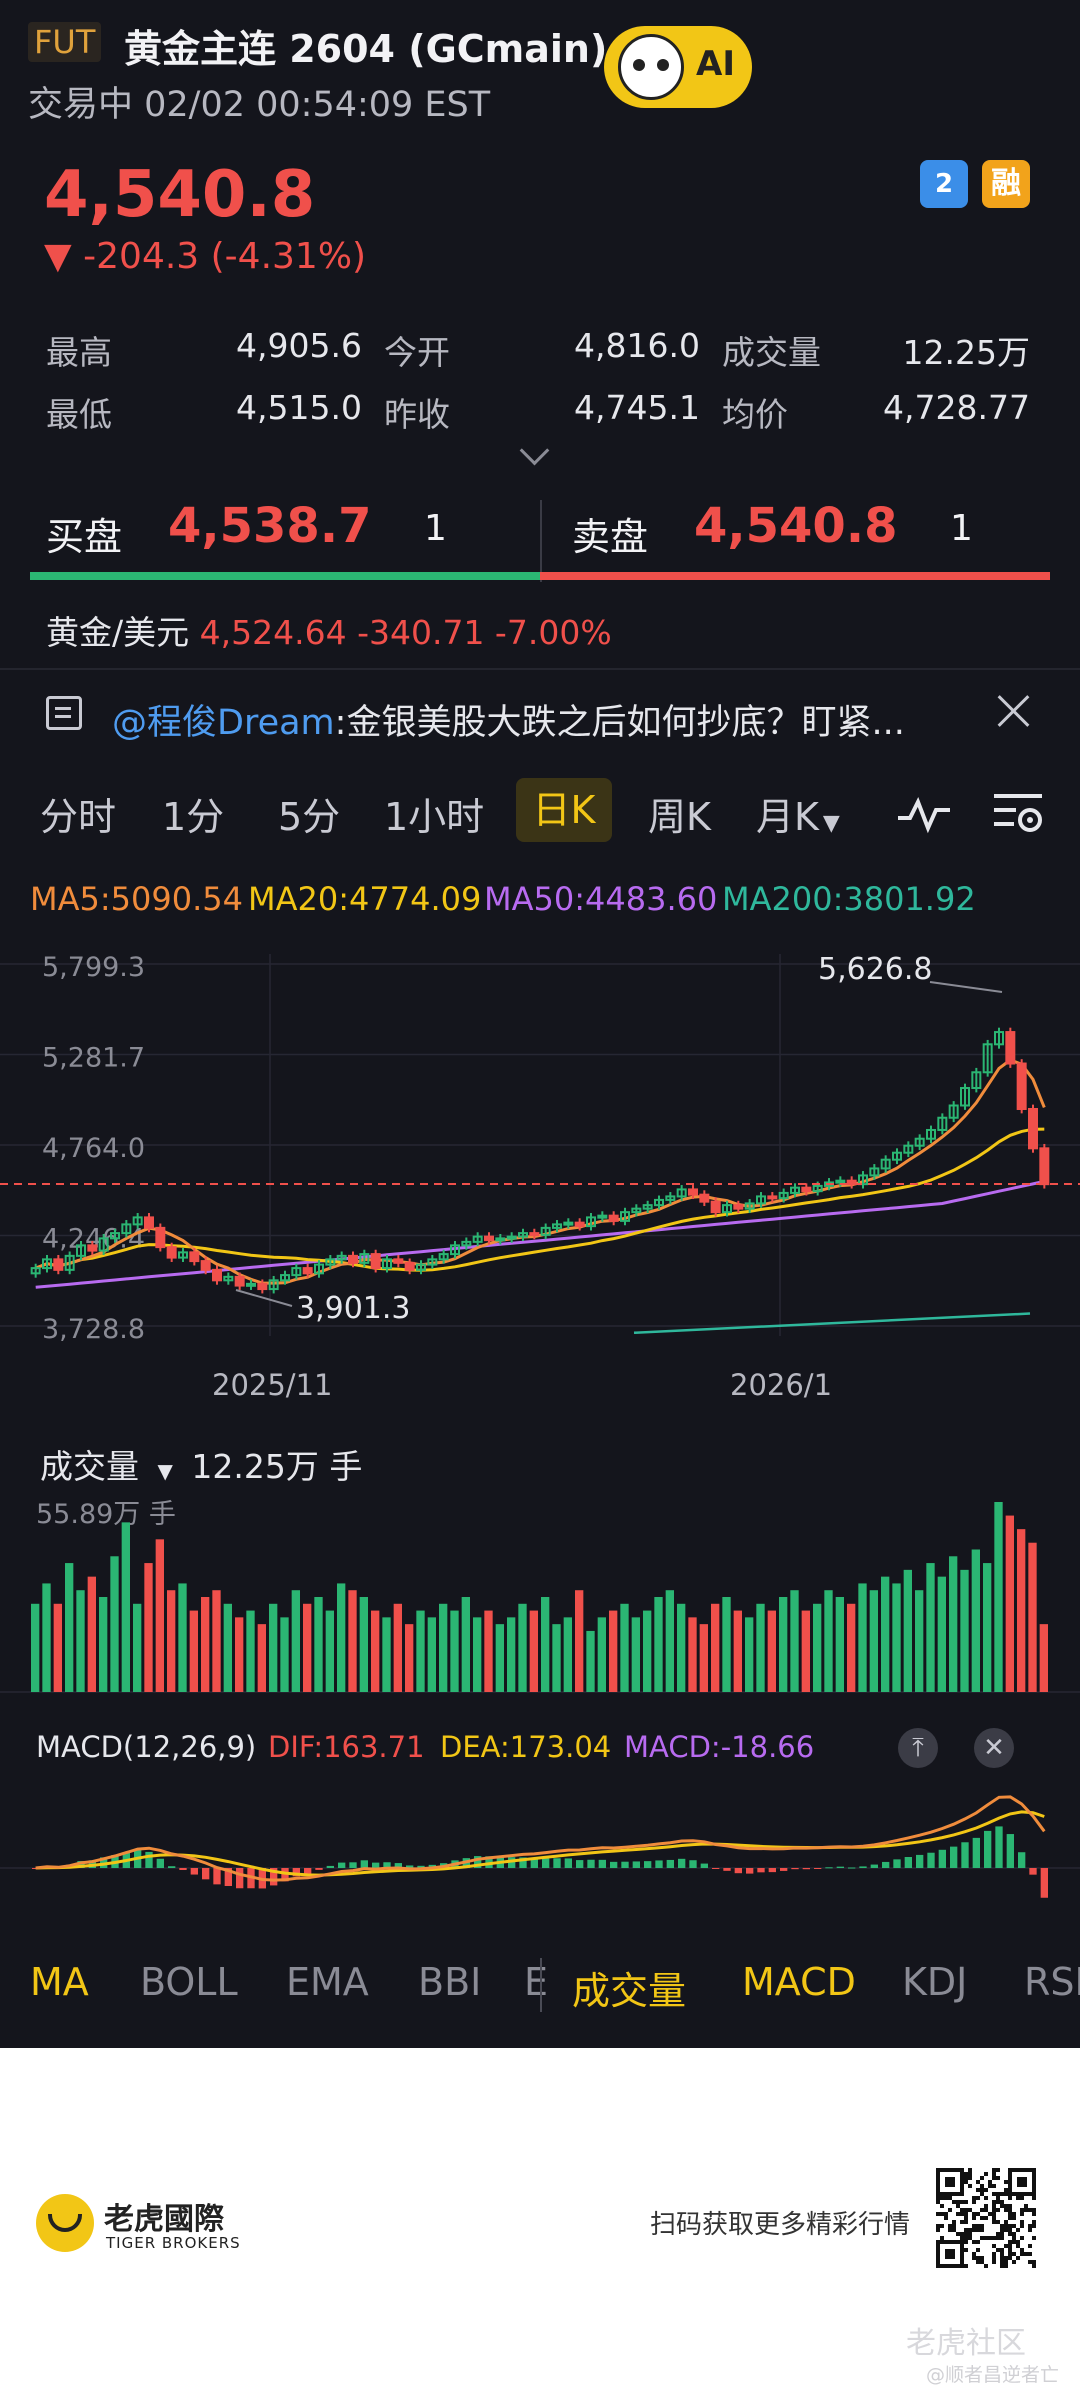  Describe the element at coordinates (78, 817) in the screenshot. I see `tab-intraday: 分时` at that location.